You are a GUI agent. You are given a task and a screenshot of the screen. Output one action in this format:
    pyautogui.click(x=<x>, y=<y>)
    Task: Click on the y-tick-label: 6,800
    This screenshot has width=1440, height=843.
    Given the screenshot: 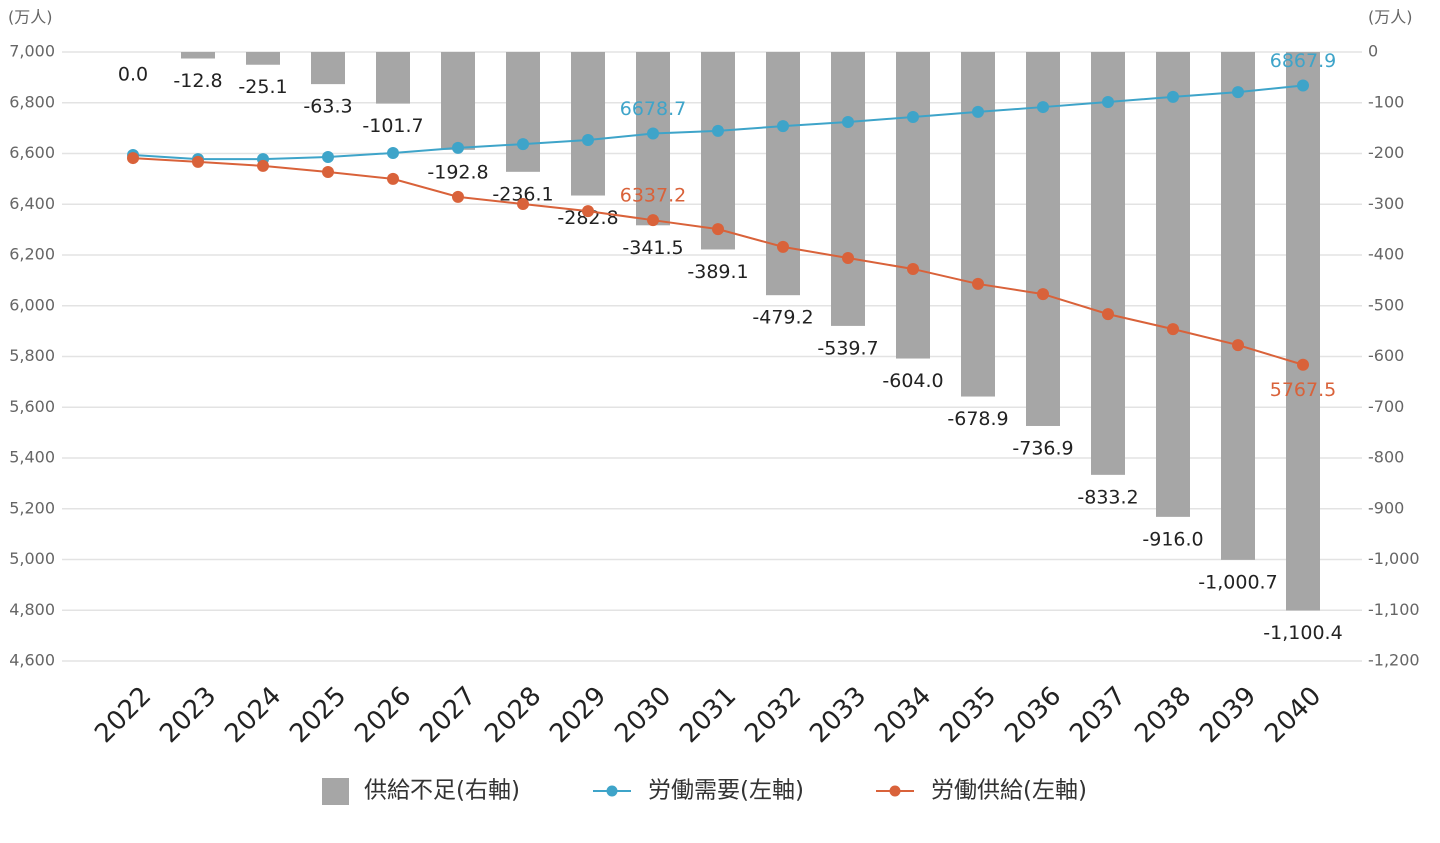 What is the action you would take?
    pyautogui.click(x=32, y=101)
    